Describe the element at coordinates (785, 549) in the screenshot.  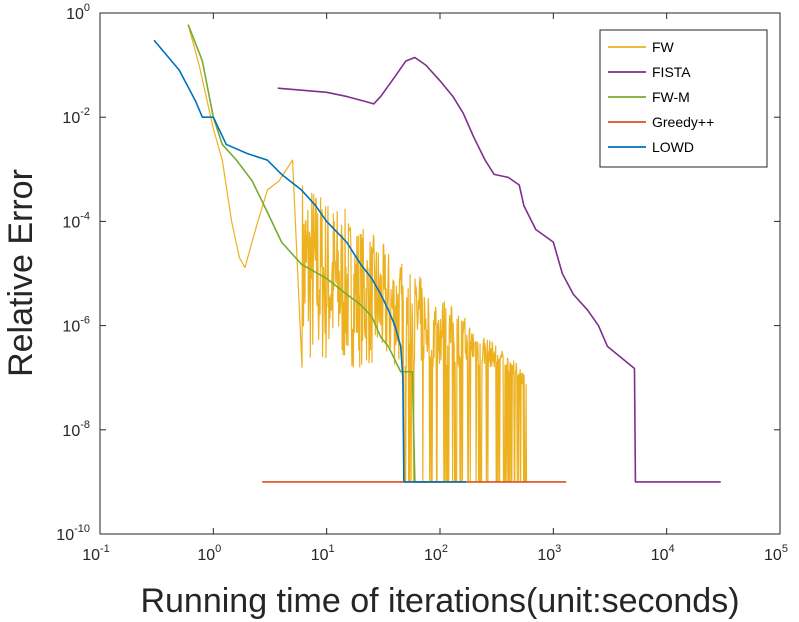
I see `x-tick-exponent: 5` at that location.